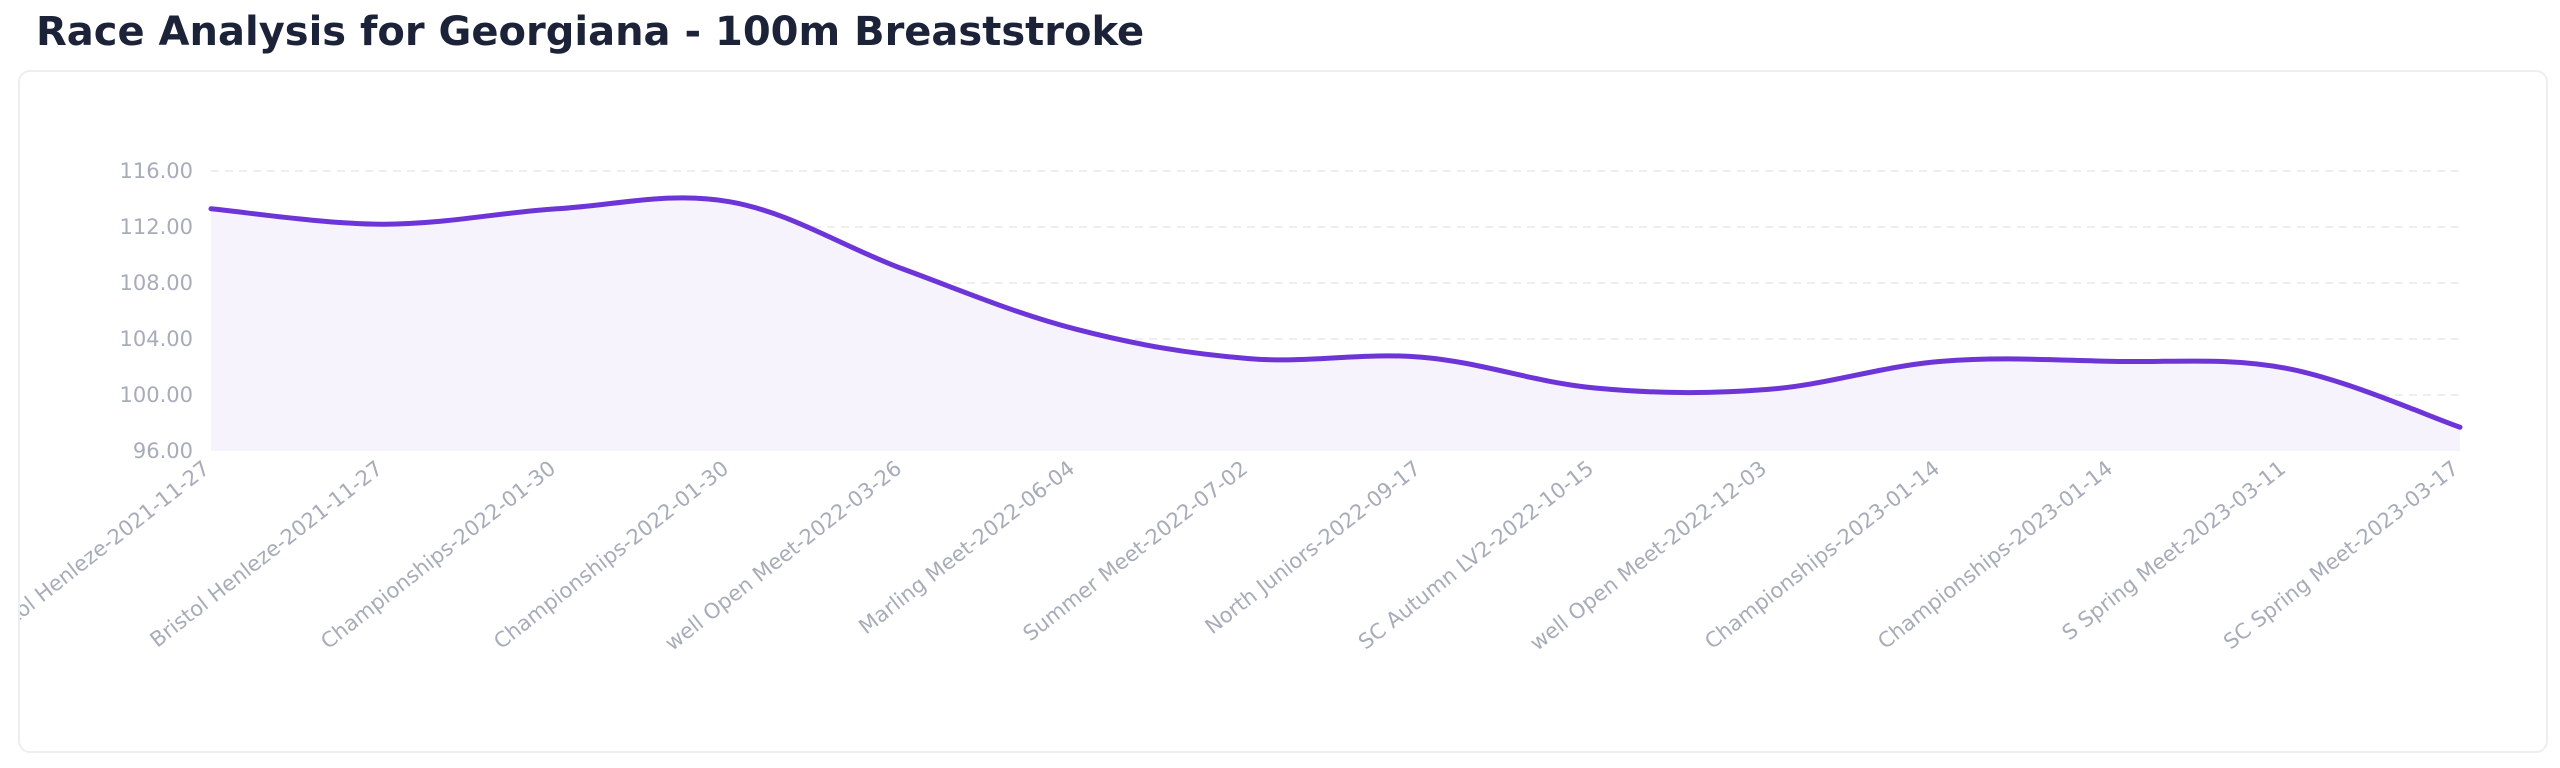 The image size is (2560, 768). What do you see at coordinates (156, 283) in the screenshot?
I see `y-tick-label: 108.00` at bounding box center [156, 283].